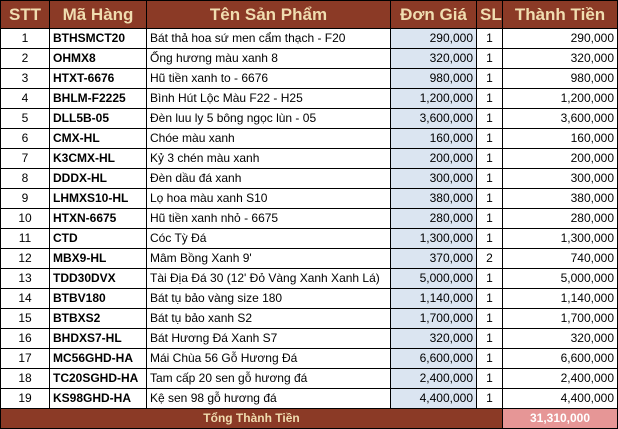  Describe the element at coordinates (268, 378) in the screenshot. I see `cell-product-name: Tam cấp 20 sen gỗ hương đá` at that location.